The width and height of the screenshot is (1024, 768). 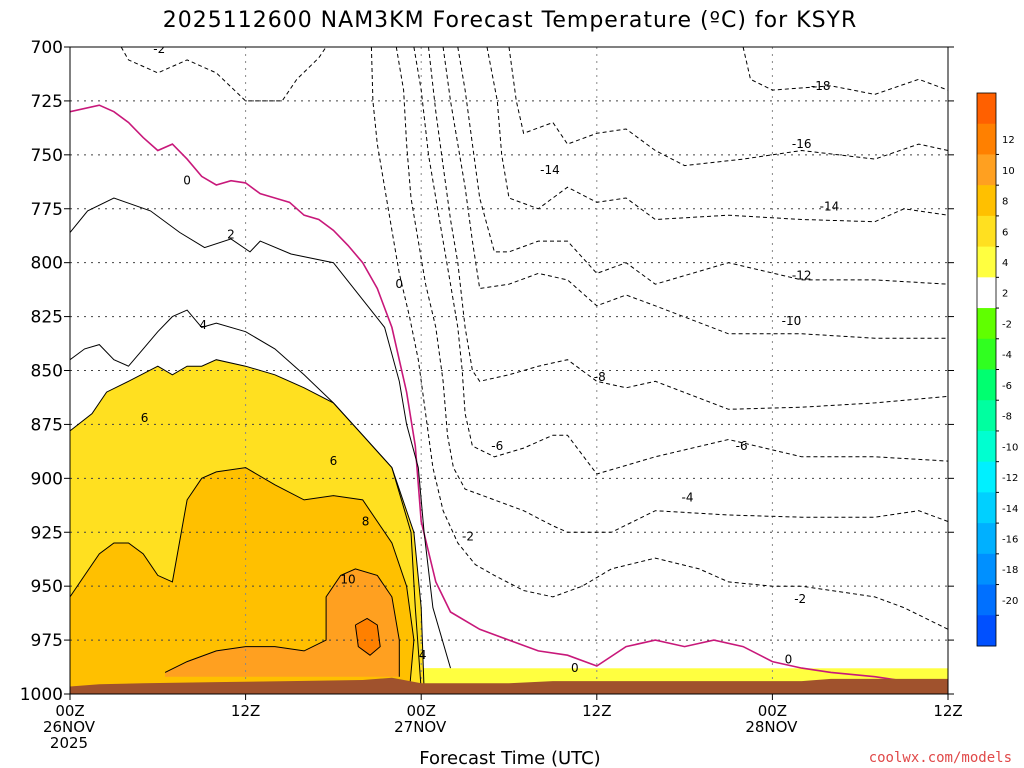 What do you see at coordinates (41, 695) in the screenshot?
I see `y-tick-label: 1000` at bounding box center [41, 695].